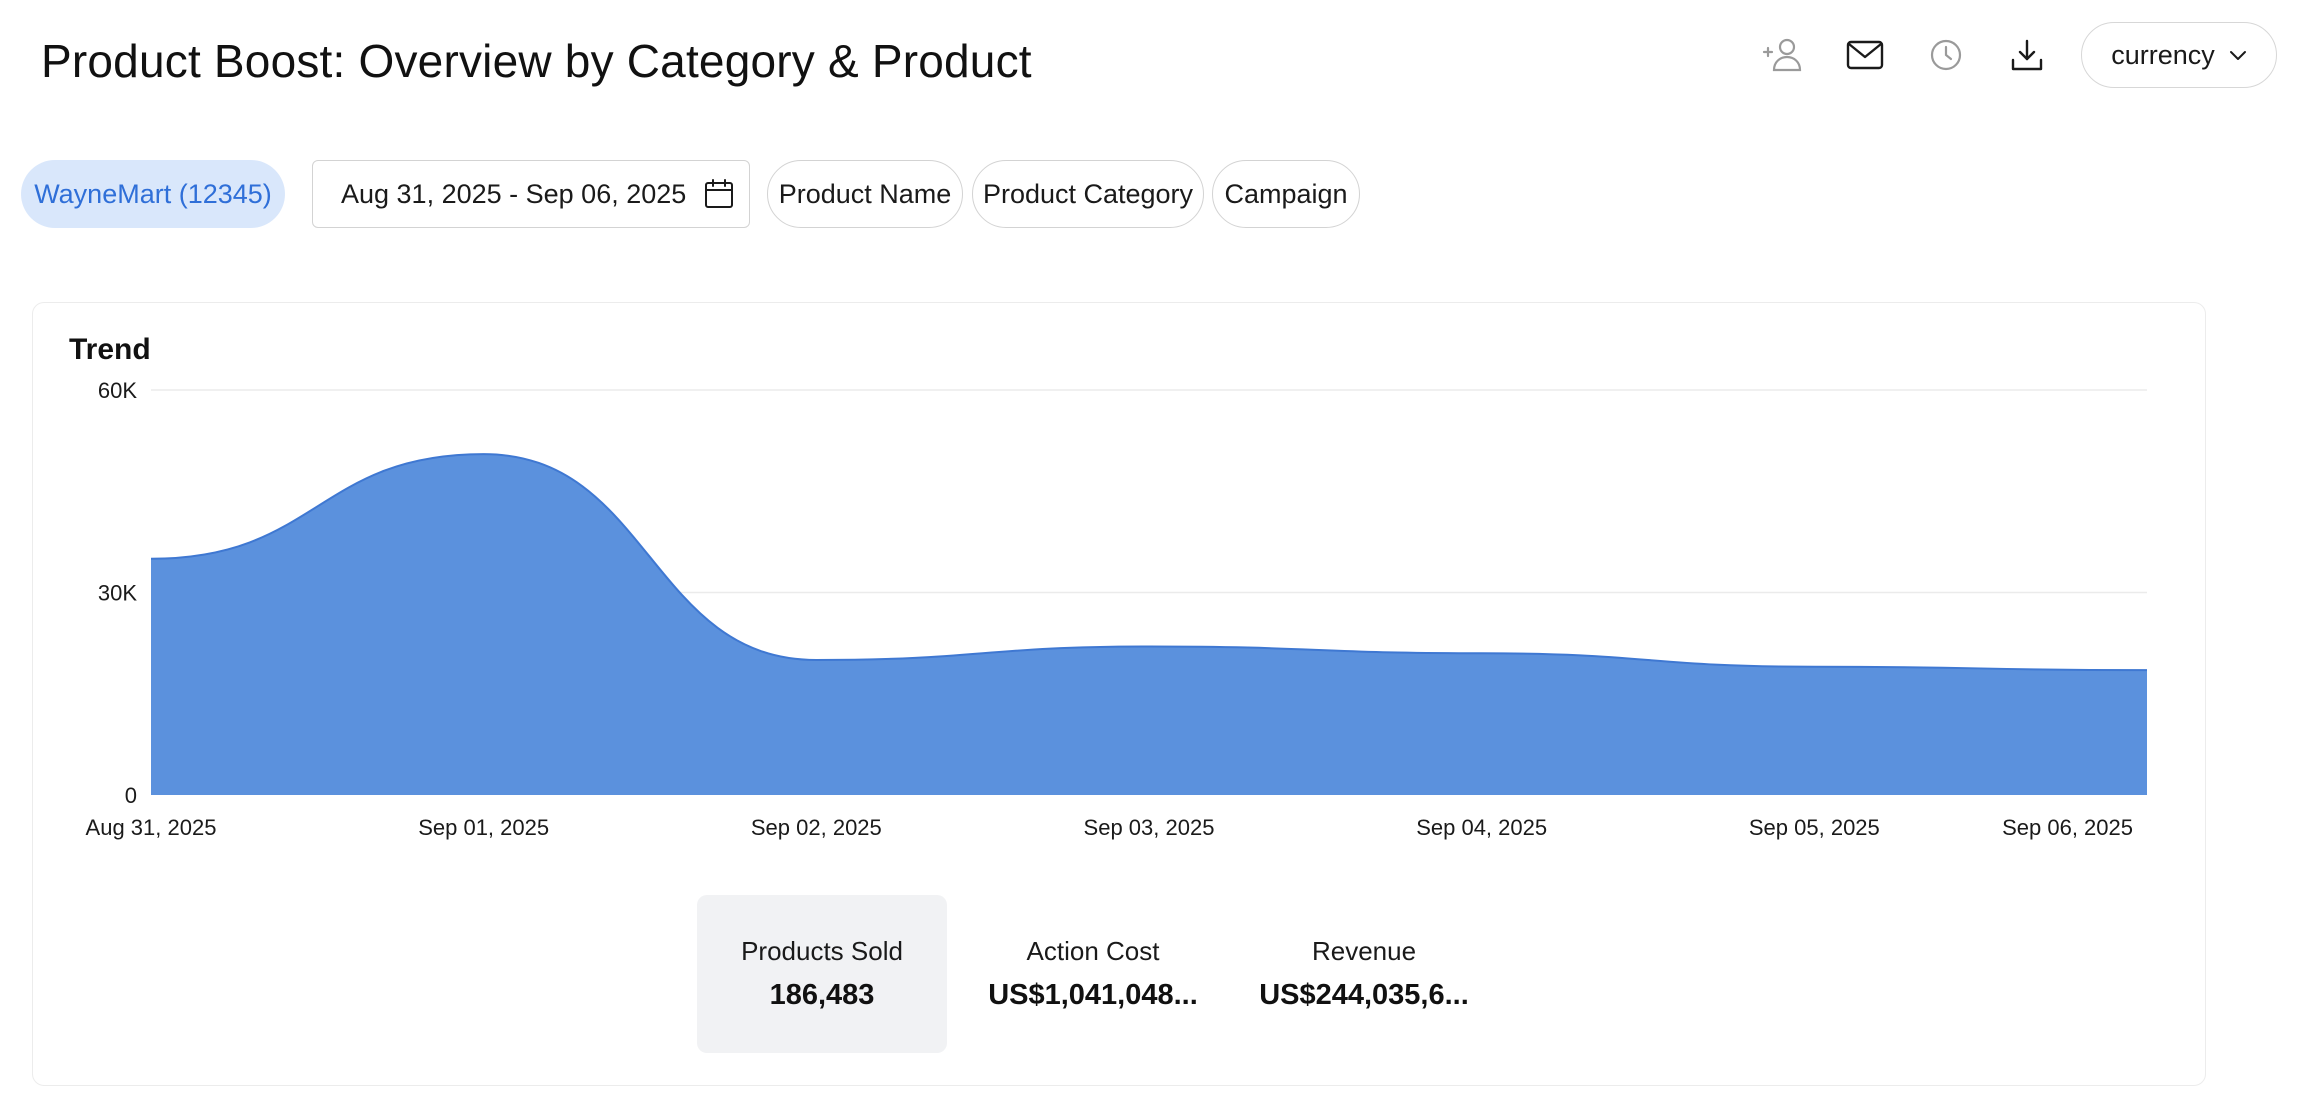 The image size is (2300, 1112). I want to click on trend-title: Trend, so click(110, 349).